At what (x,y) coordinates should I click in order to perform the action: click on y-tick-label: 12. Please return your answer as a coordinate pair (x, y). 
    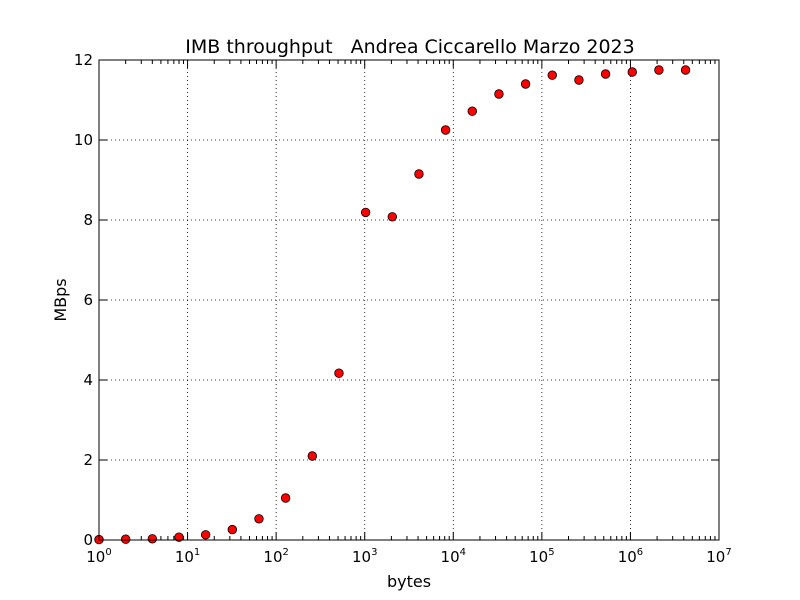
    Looking at the image, I should click on (83, 60).